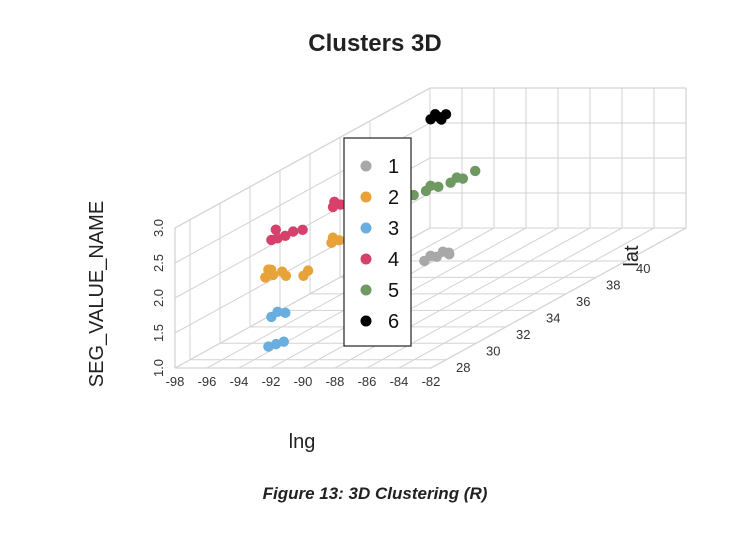 Image resolution: width=750 pixels, height=538 pixels. Describe the element at coordinates (399, 381) in the screenshot. I see `x-tick-label: -84` at that location.